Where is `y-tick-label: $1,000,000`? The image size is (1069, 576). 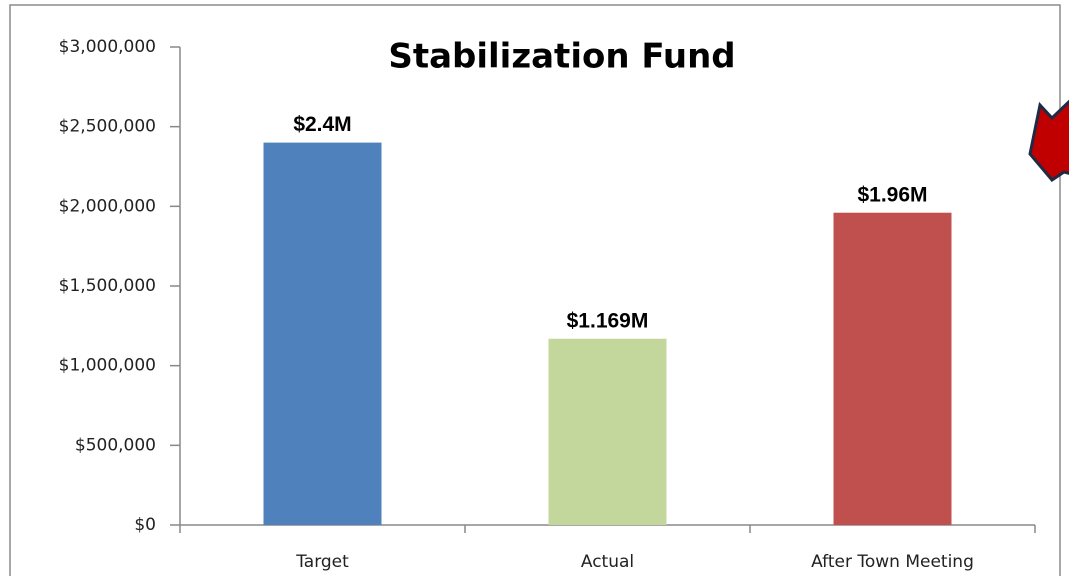 y-tick-label: $1,000,000 is located at coordinates (107, 366).